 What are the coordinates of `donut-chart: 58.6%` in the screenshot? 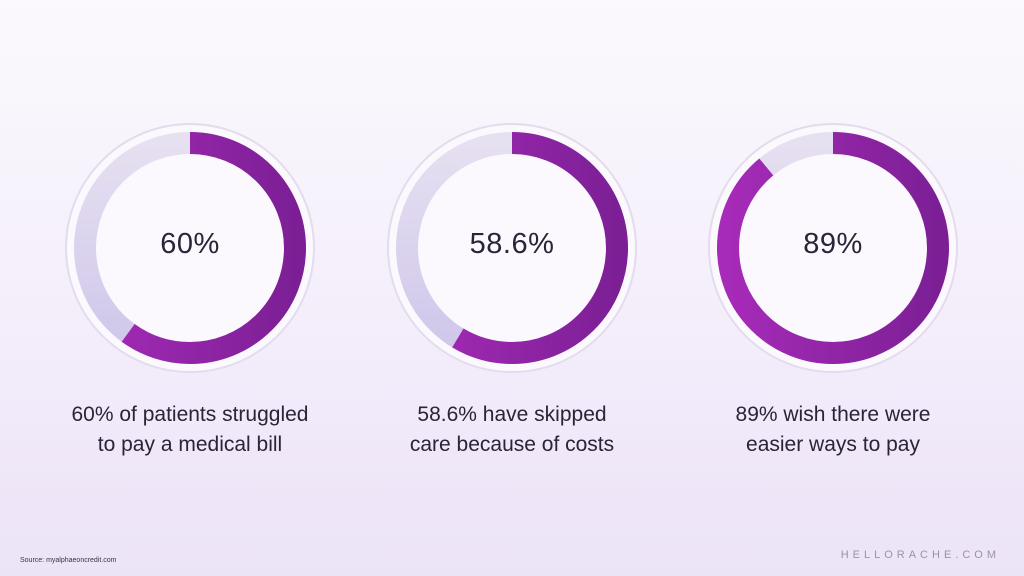 It's located at (512, 255).